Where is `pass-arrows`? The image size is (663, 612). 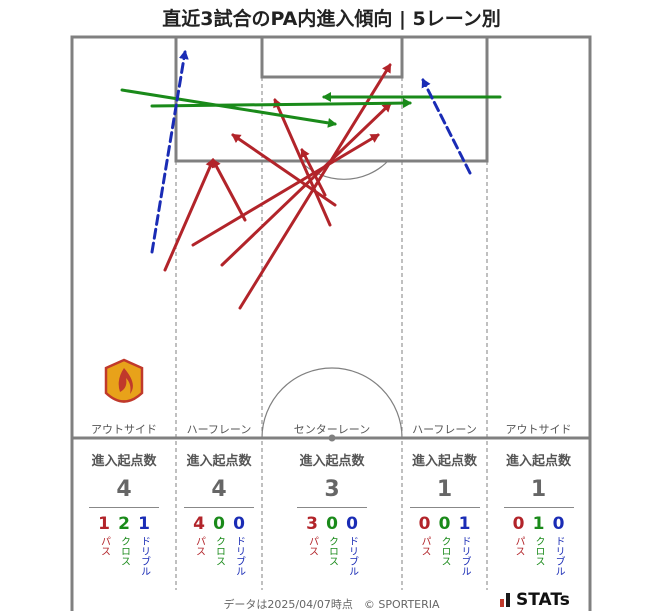 pass-arrows is located at coordinates (277, 186).